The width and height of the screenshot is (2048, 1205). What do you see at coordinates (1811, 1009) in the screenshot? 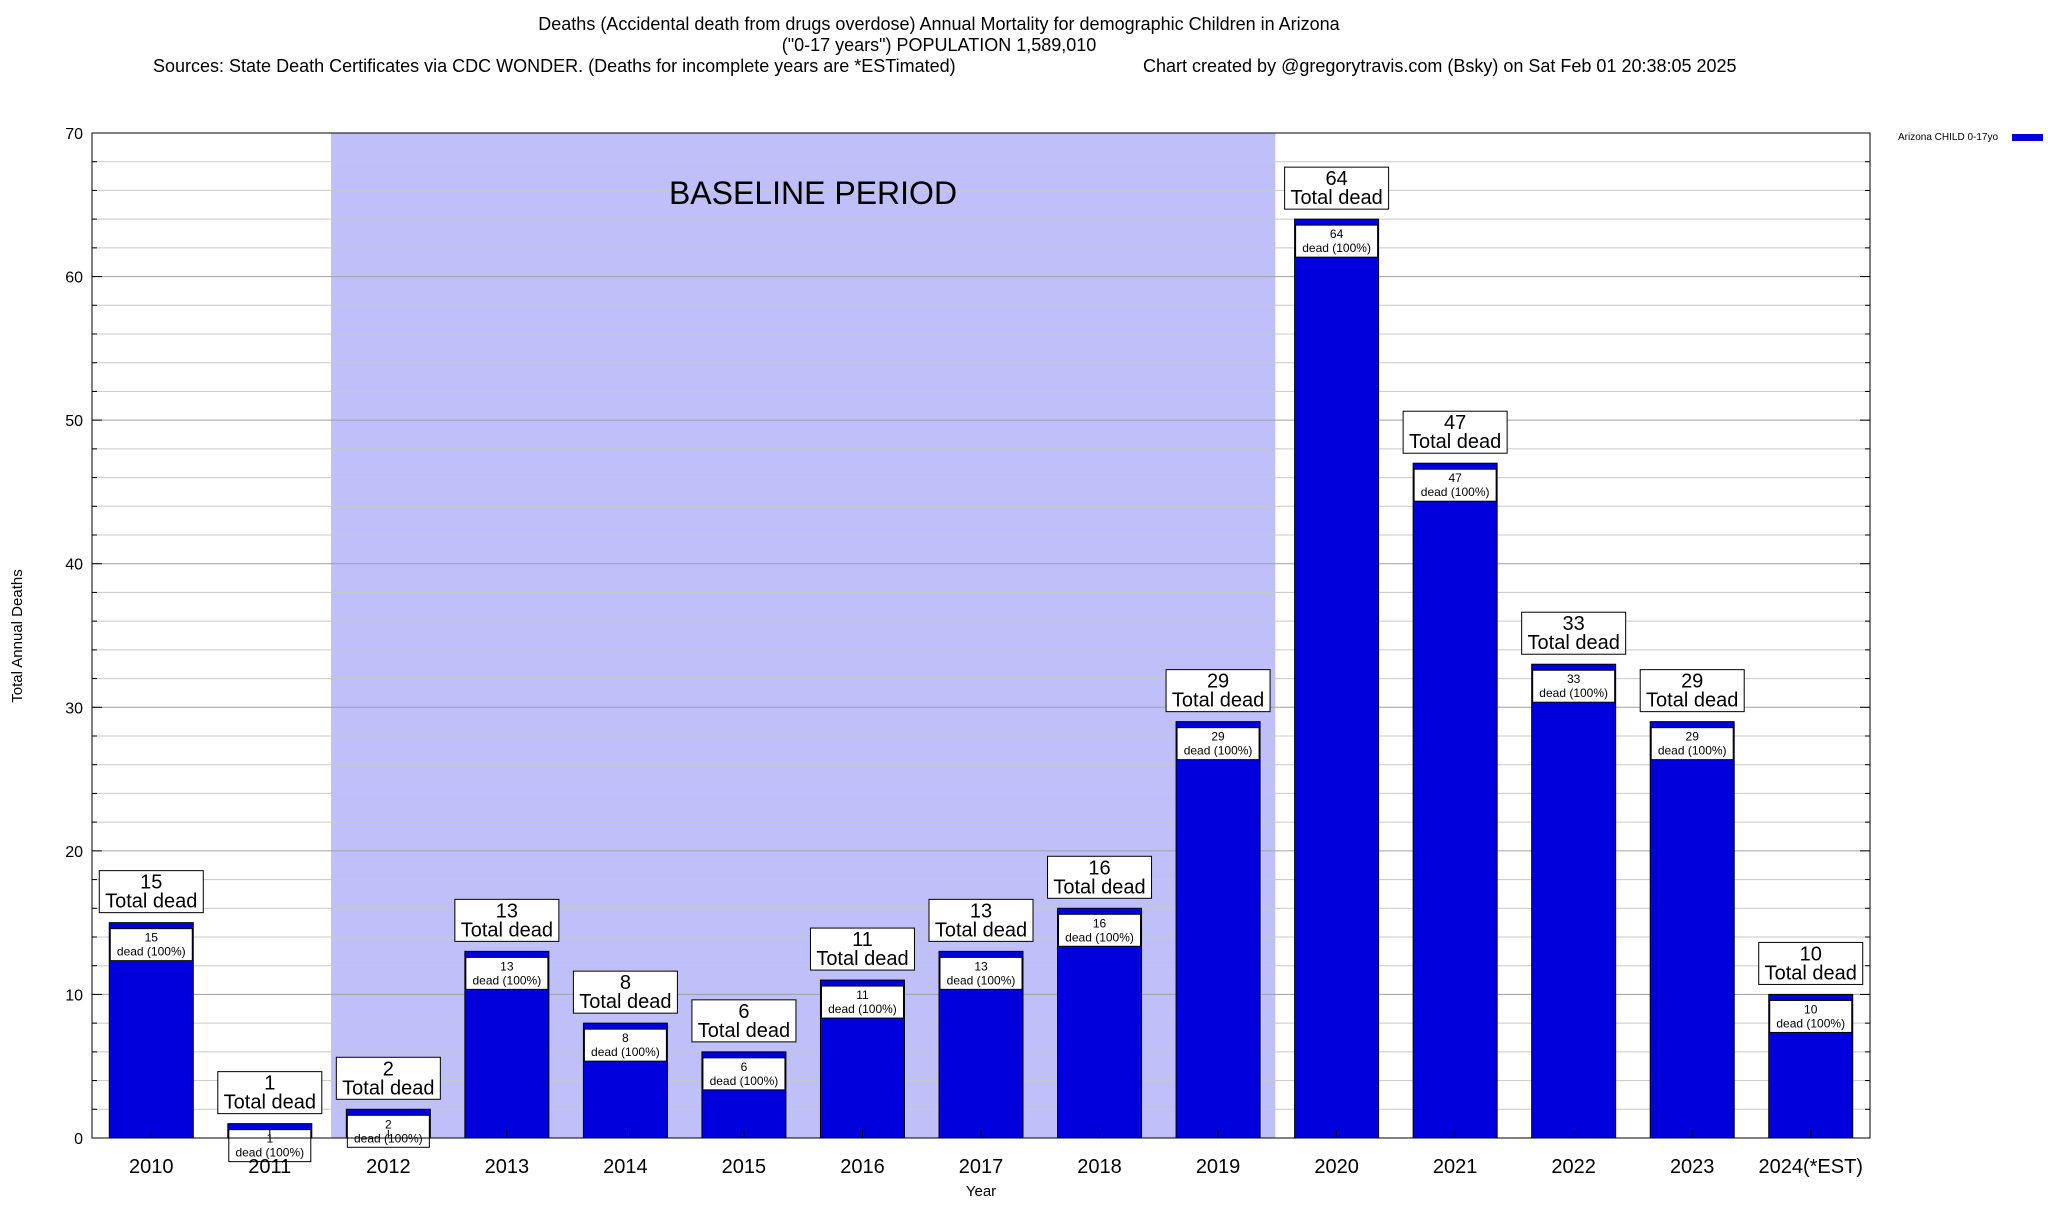
I see `inner-label-value: 10` at bounding box center [1811, 1009].